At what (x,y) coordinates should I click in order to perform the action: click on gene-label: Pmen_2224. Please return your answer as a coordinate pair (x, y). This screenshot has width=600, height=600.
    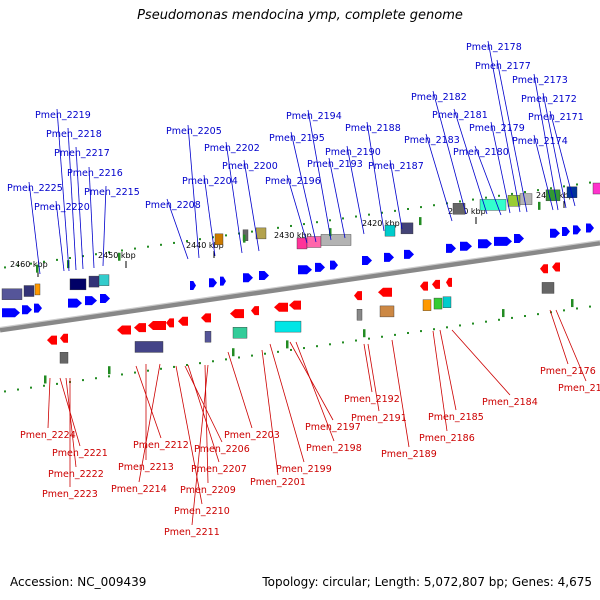
    Looking at the image, I should click on (48, 435).